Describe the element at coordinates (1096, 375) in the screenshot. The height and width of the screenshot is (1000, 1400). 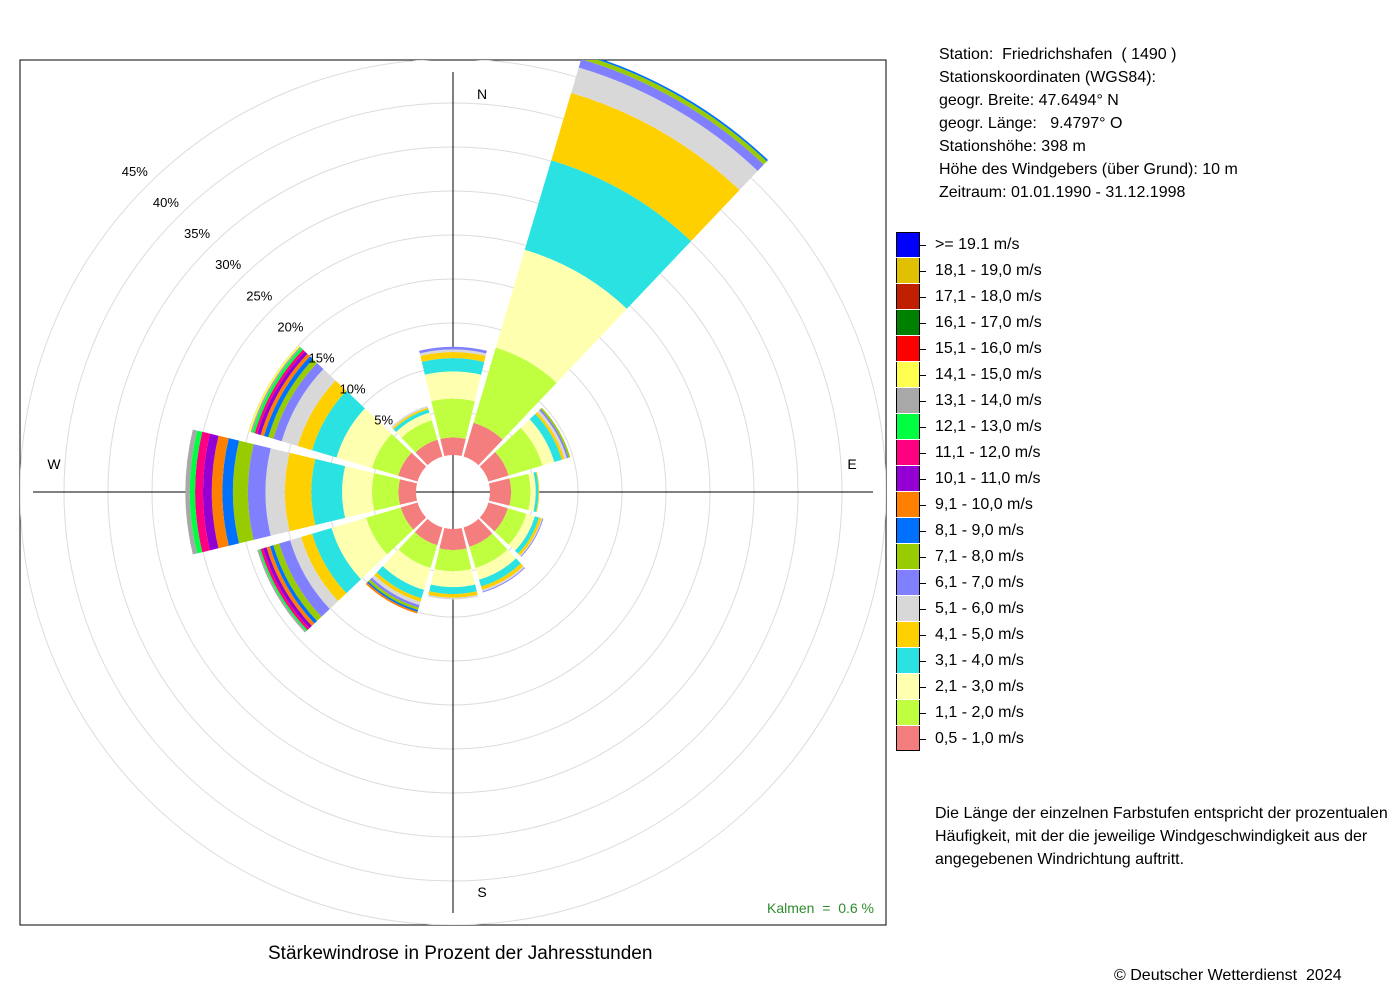
I see `legend-item: 14,1 - 15,0 m/s` at that location.